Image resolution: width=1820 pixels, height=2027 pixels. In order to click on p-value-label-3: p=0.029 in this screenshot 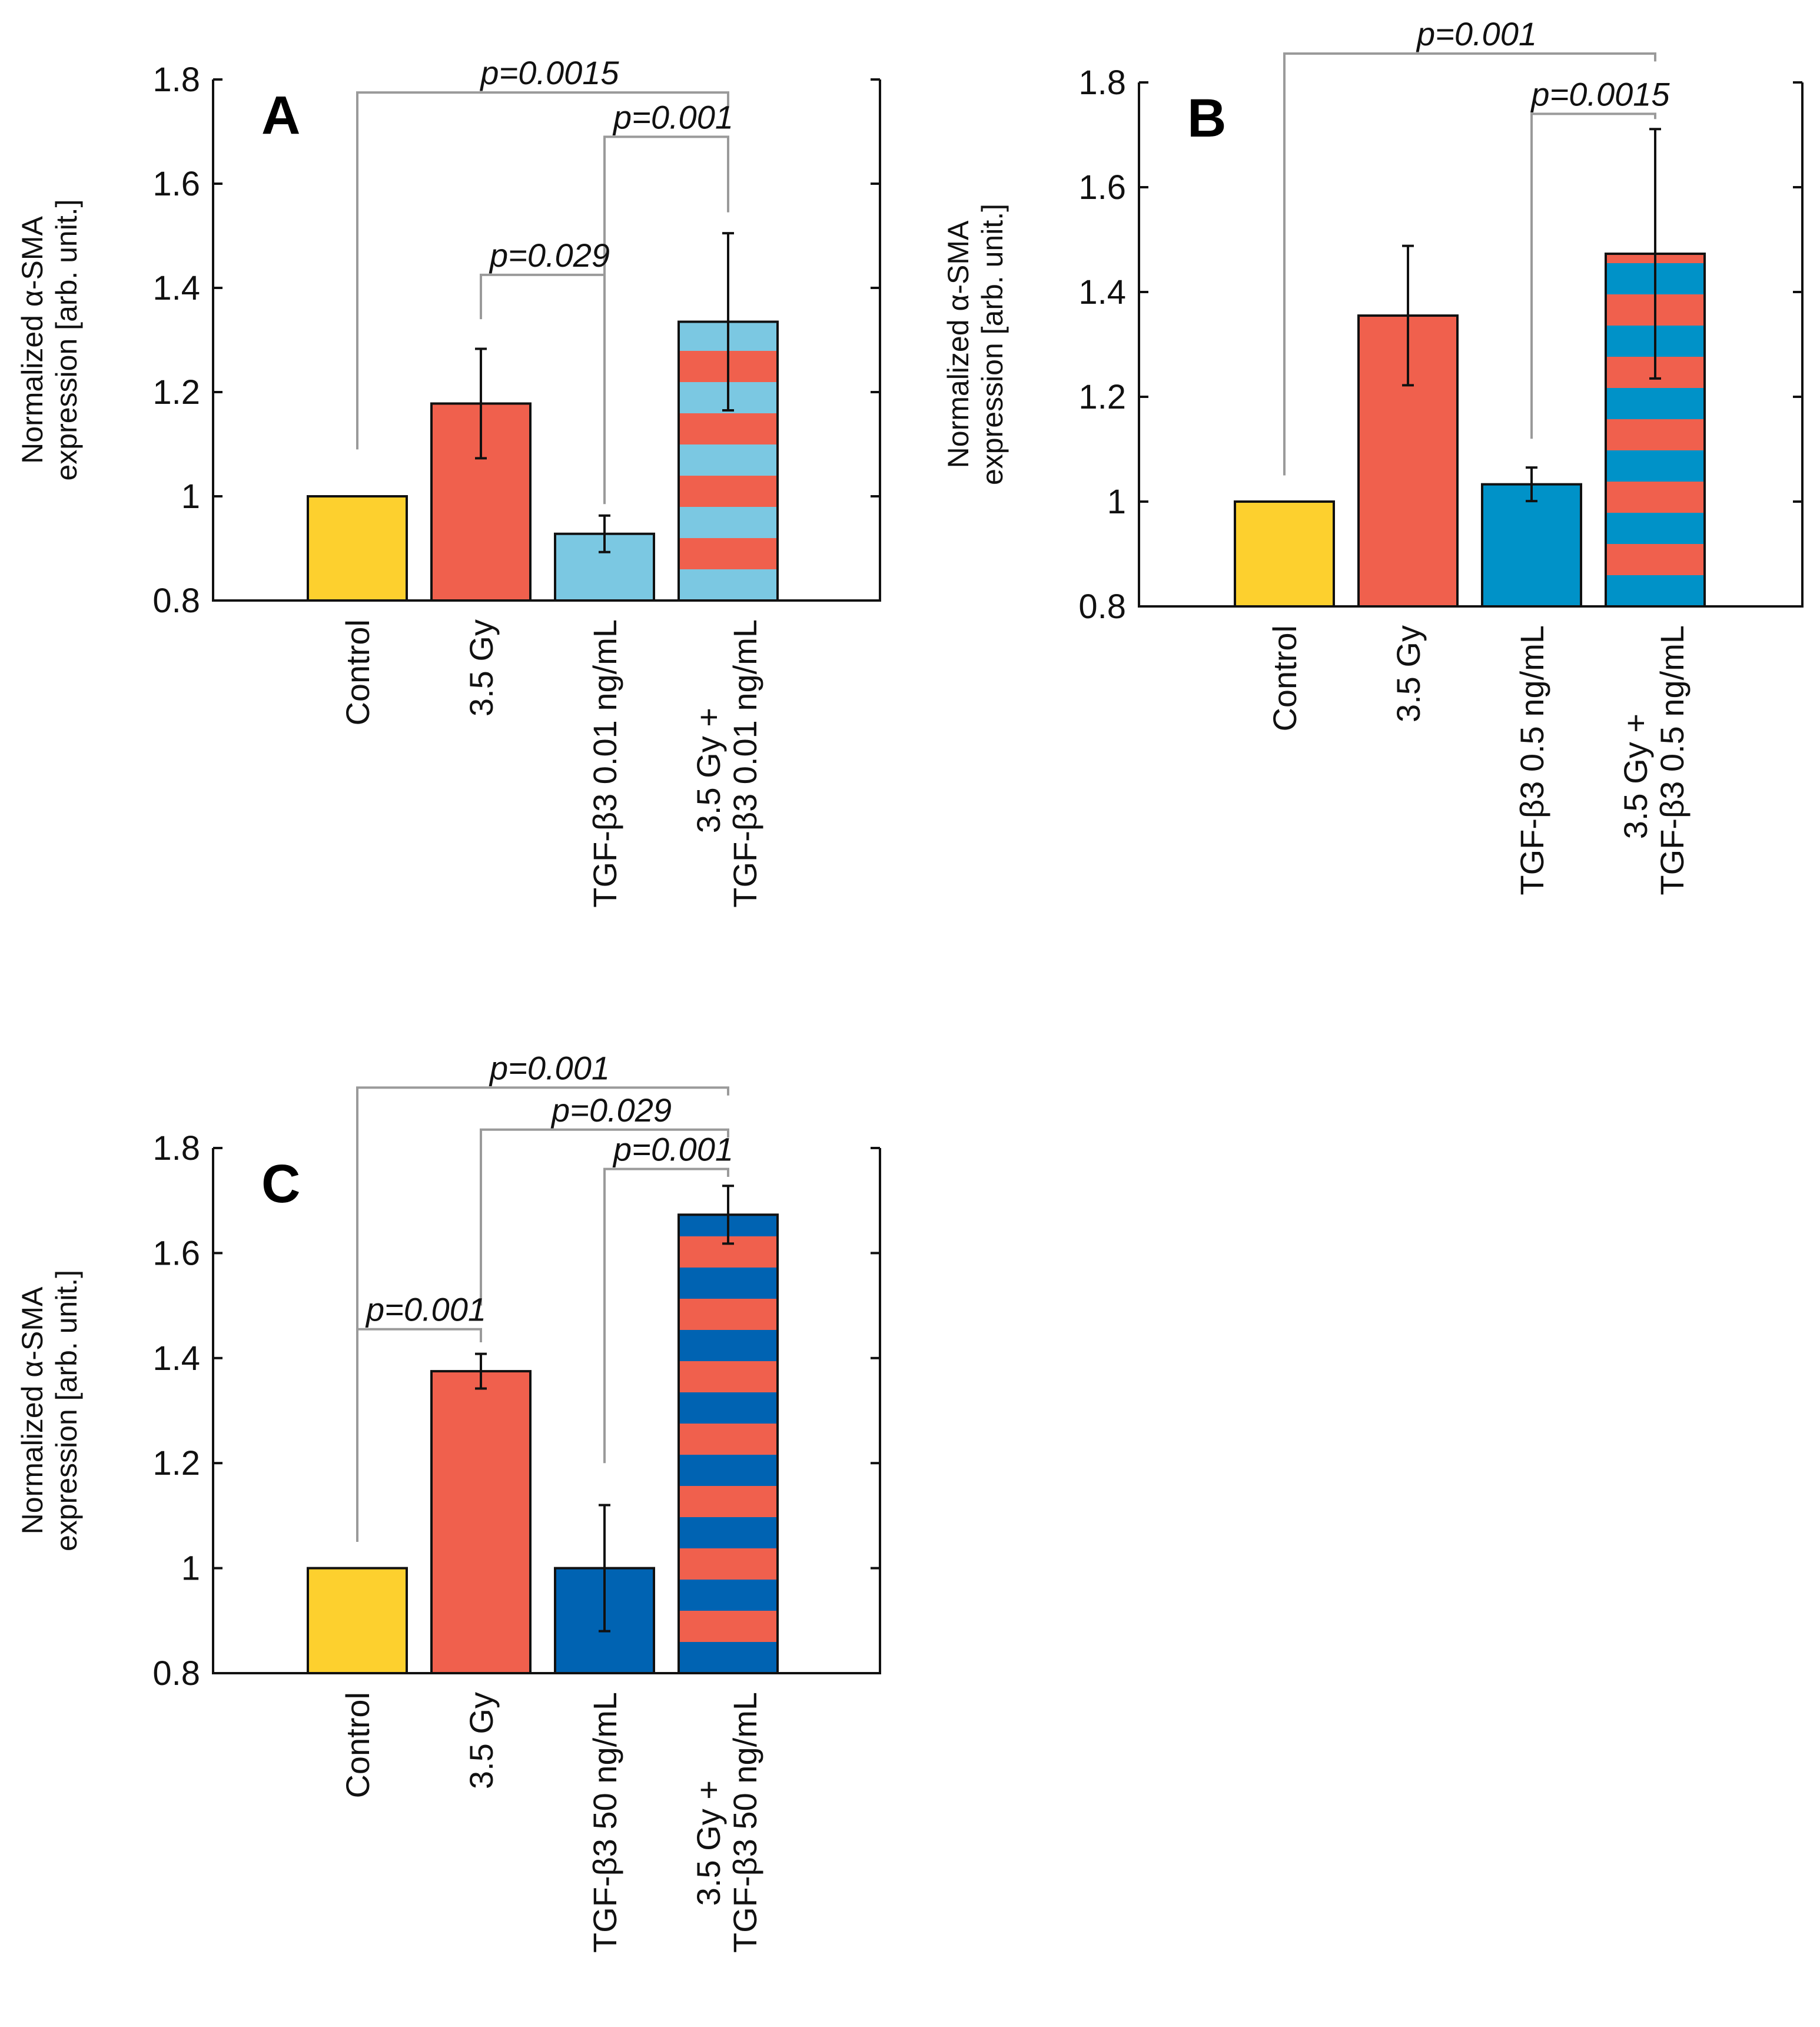, I will do `click(549, 255)`.